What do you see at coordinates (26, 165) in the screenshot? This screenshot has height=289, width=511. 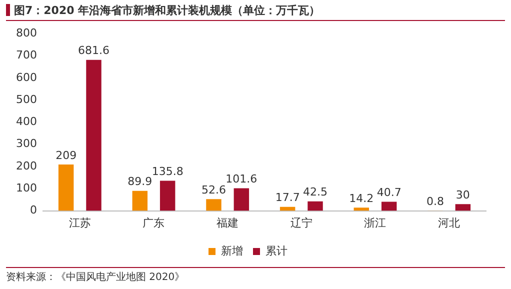 I see `y-tick-label: 200` at bounding box center [26, 165].